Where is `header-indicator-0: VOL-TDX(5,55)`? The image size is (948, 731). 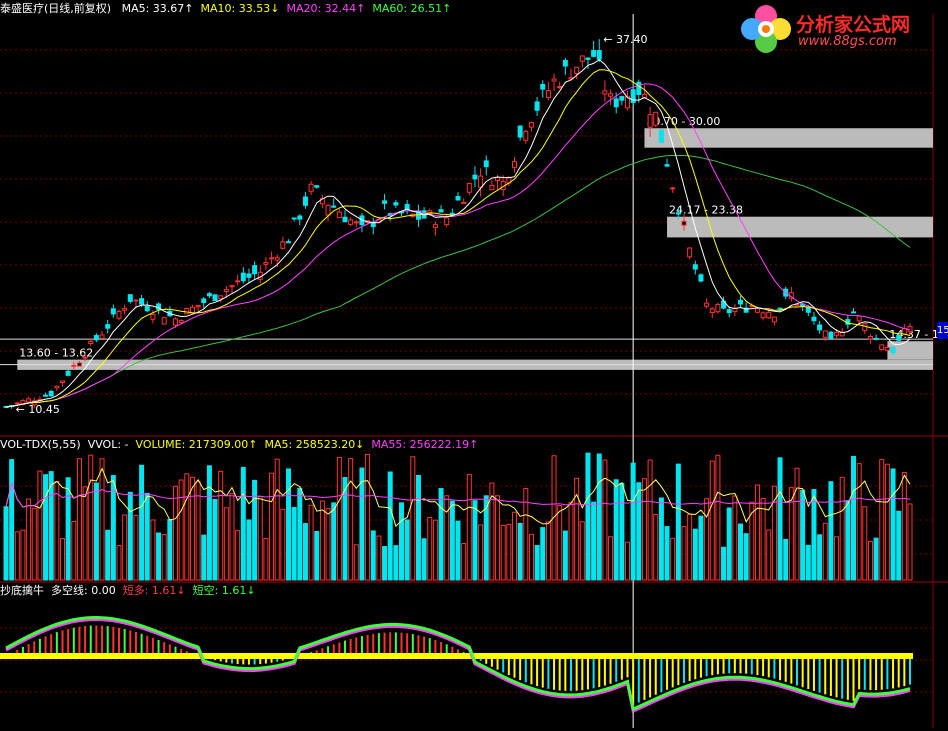
header-indicator-0: VOL-TDX(5,55) is located at coordinates (40, 444).